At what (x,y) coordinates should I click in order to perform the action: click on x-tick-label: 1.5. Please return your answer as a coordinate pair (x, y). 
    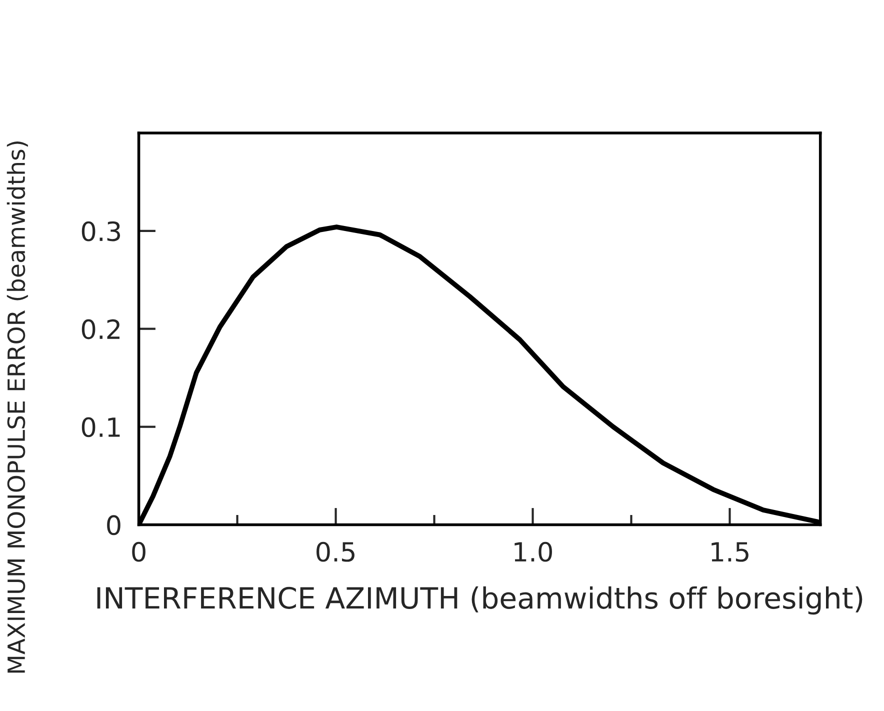
    Looking at the image, I should click on (730, 552).